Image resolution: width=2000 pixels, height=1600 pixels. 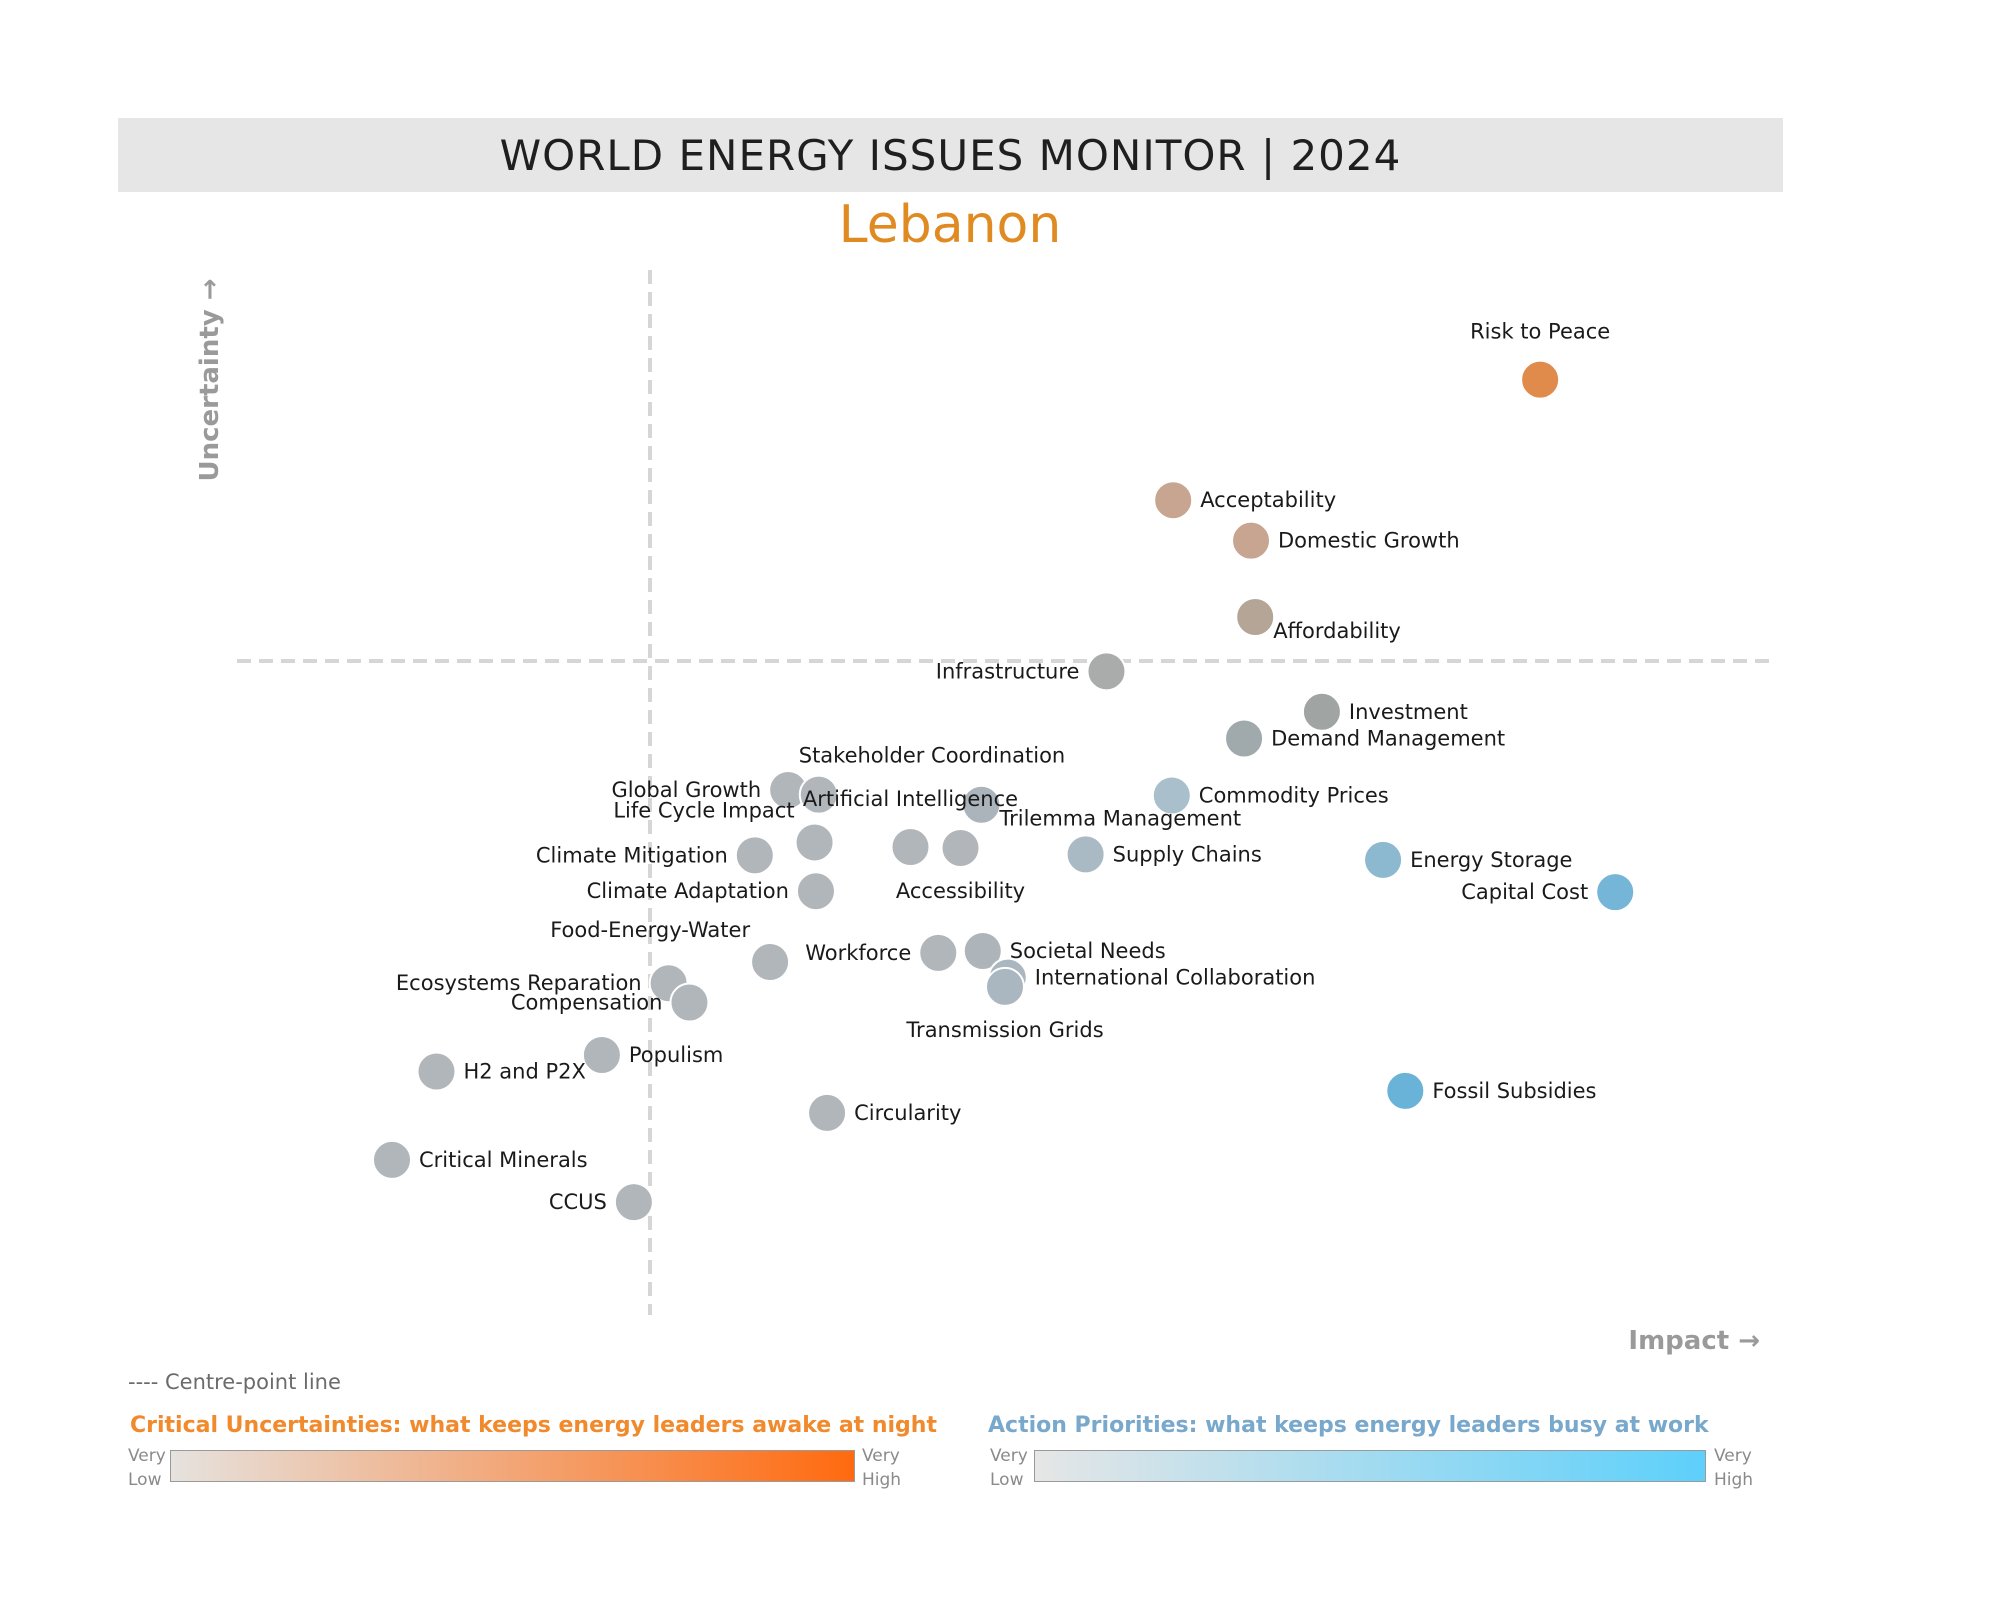 I want to click on x-axis-title: Impact →, so click(x=1694, y=1341).